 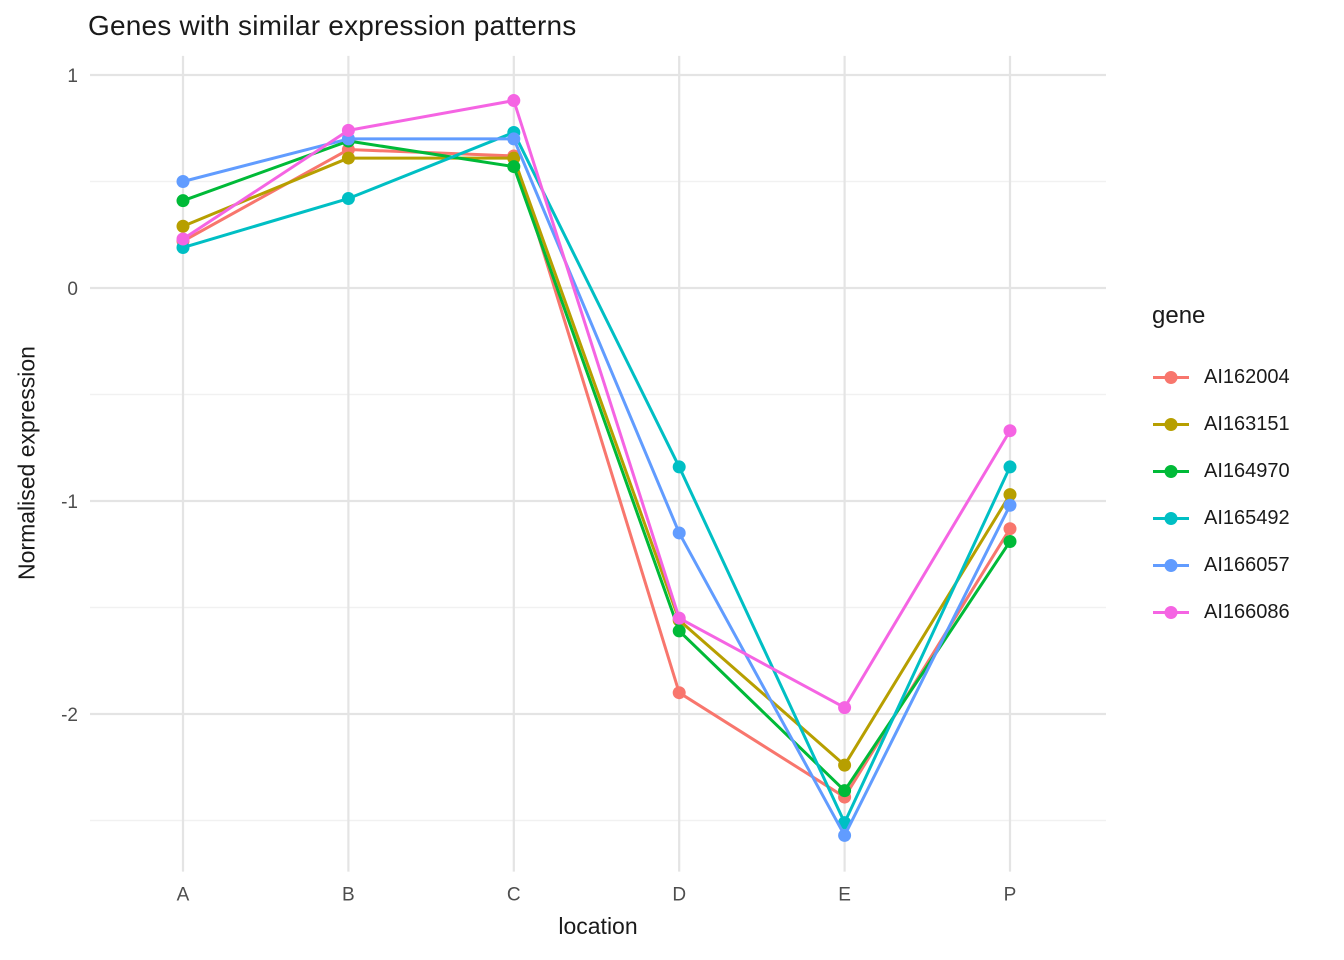 What do you see at coordinates (1179, 315) in the screenshot?
I see `legend-title: gene` at bounding box center [1179, 315].